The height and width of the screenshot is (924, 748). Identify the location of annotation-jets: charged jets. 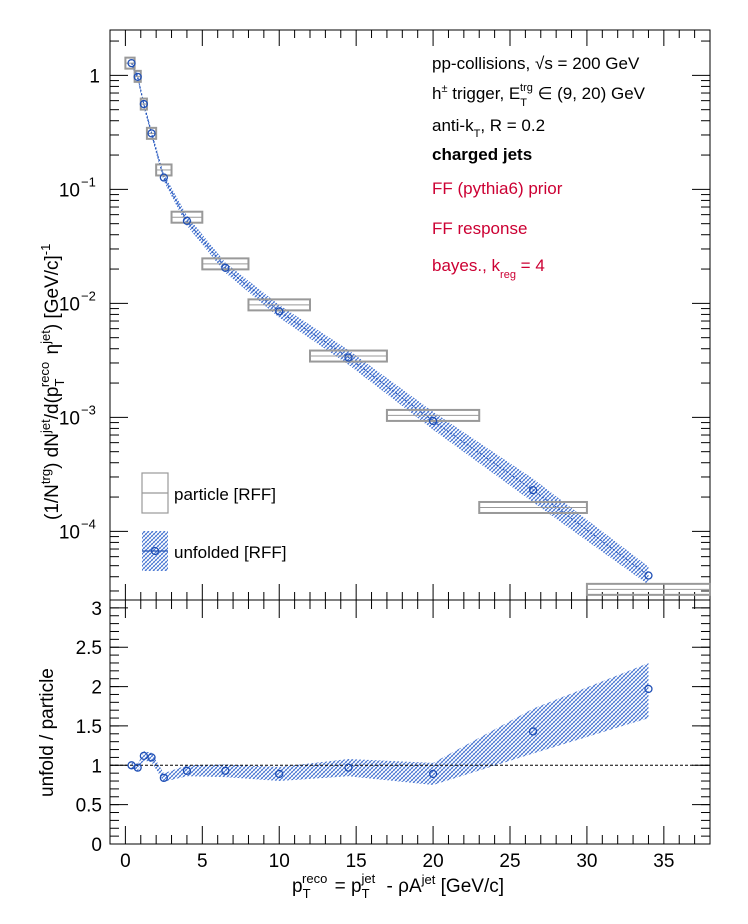
(482, 154).